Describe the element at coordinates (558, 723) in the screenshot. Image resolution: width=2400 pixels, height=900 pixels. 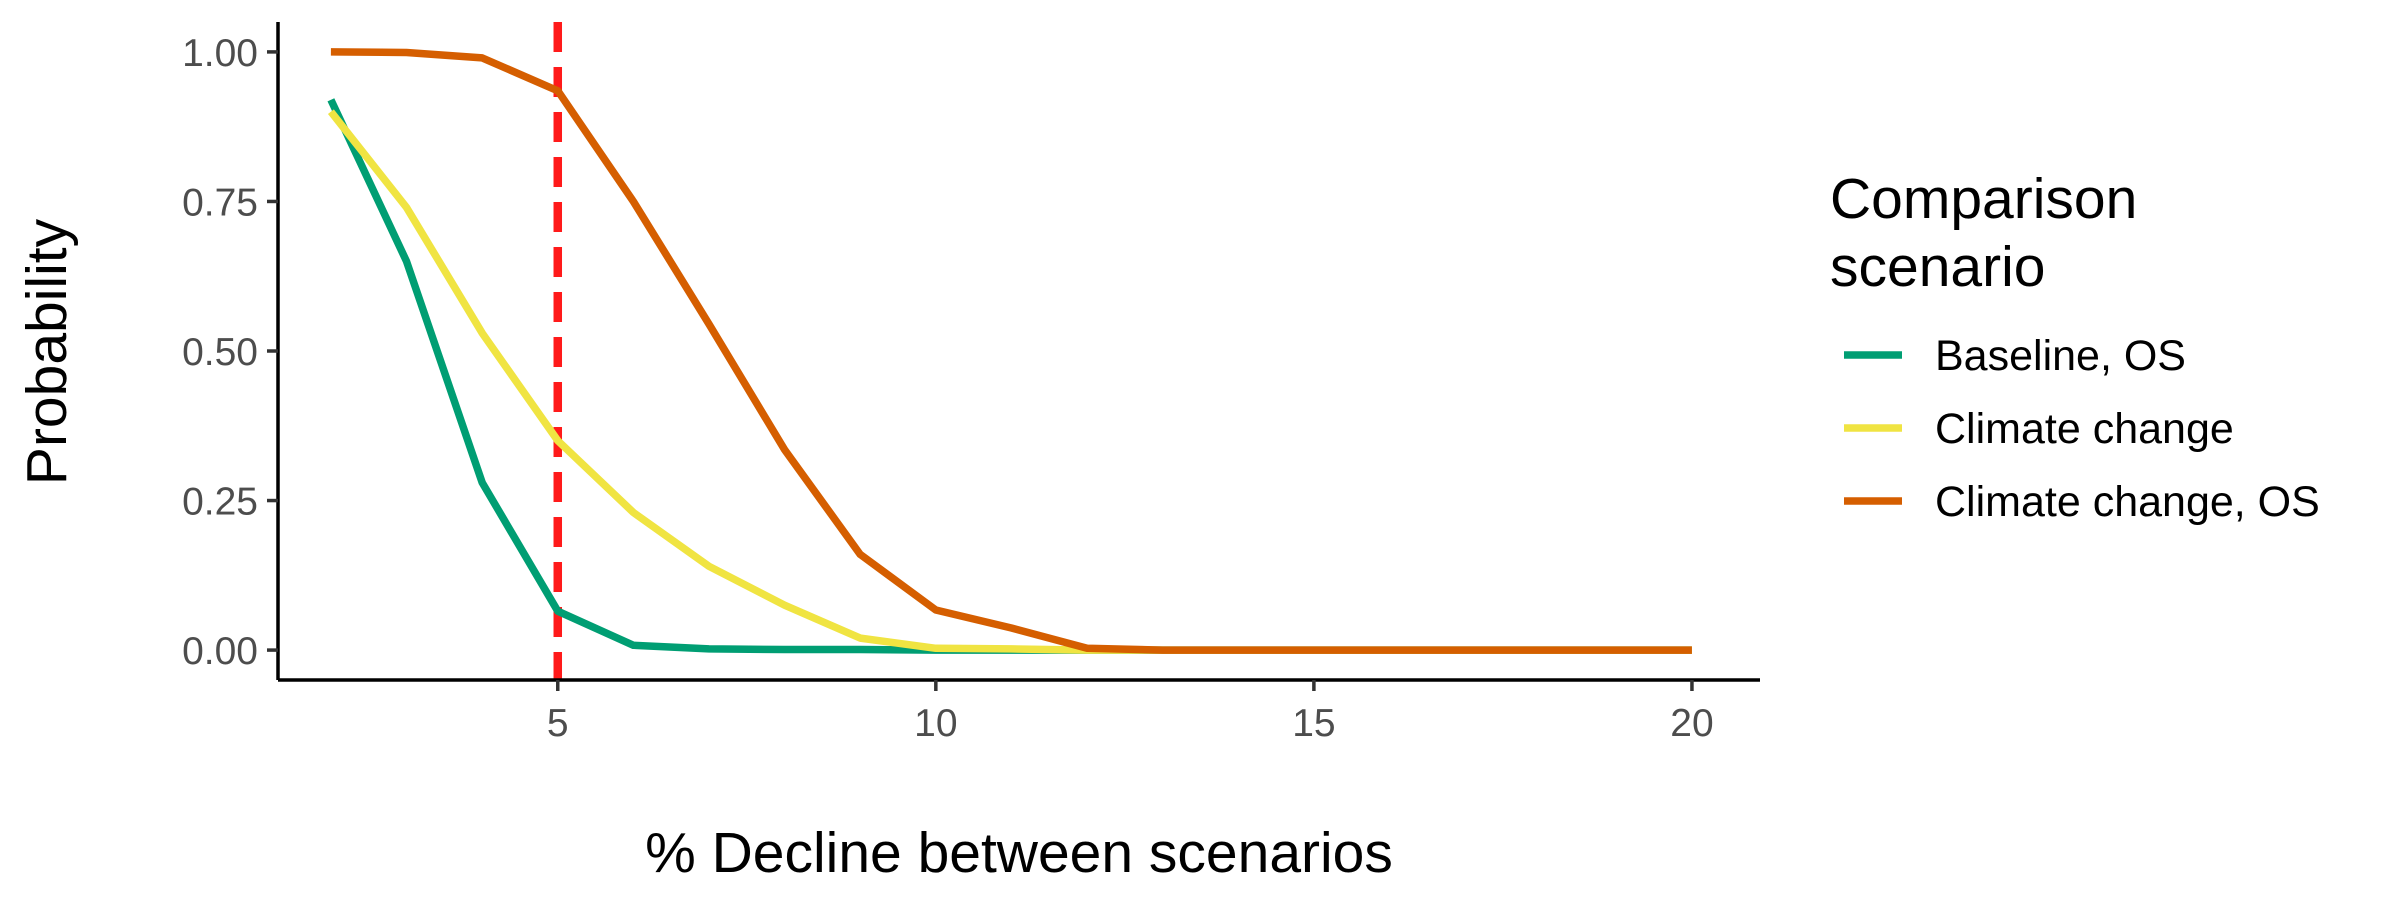
I see `x-tick-label: 5` at that location.